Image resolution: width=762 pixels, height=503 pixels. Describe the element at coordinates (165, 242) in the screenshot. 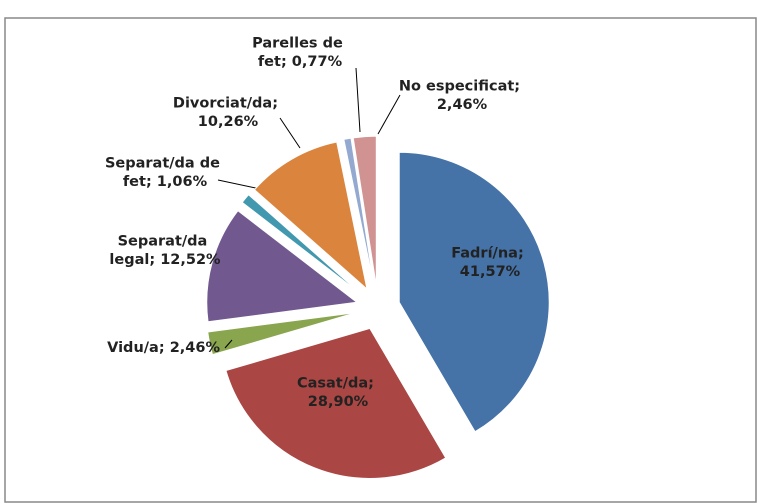

I see `label-line: Separat/da` at that location.